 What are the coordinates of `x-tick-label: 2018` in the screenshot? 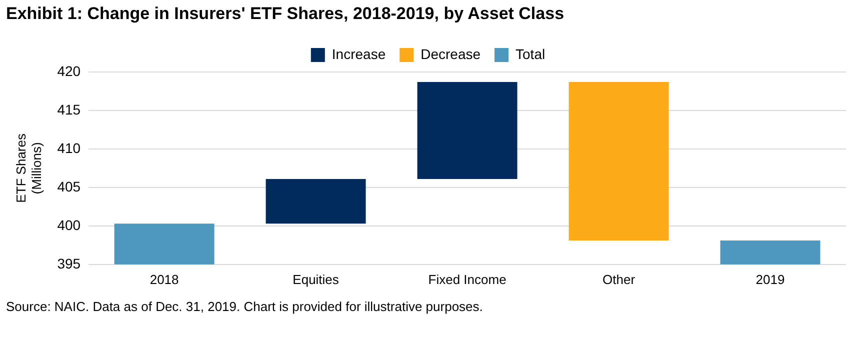 It's located at (164, 279).